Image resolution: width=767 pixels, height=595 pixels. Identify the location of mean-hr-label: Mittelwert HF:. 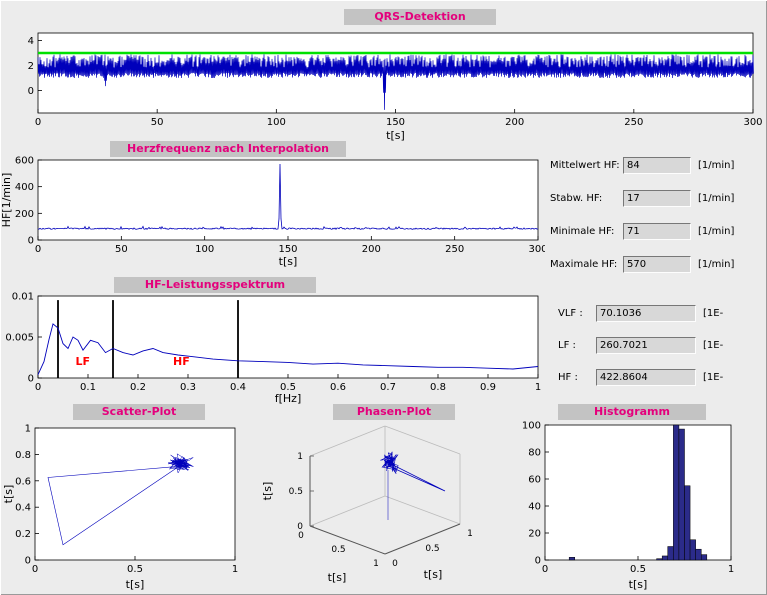
(585, 165).